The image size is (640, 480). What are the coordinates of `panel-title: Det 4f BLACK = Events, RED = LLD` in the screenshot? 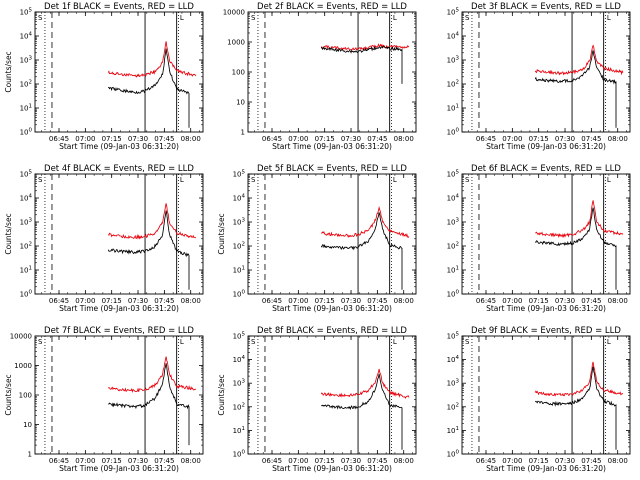 It's located at (119, 169).